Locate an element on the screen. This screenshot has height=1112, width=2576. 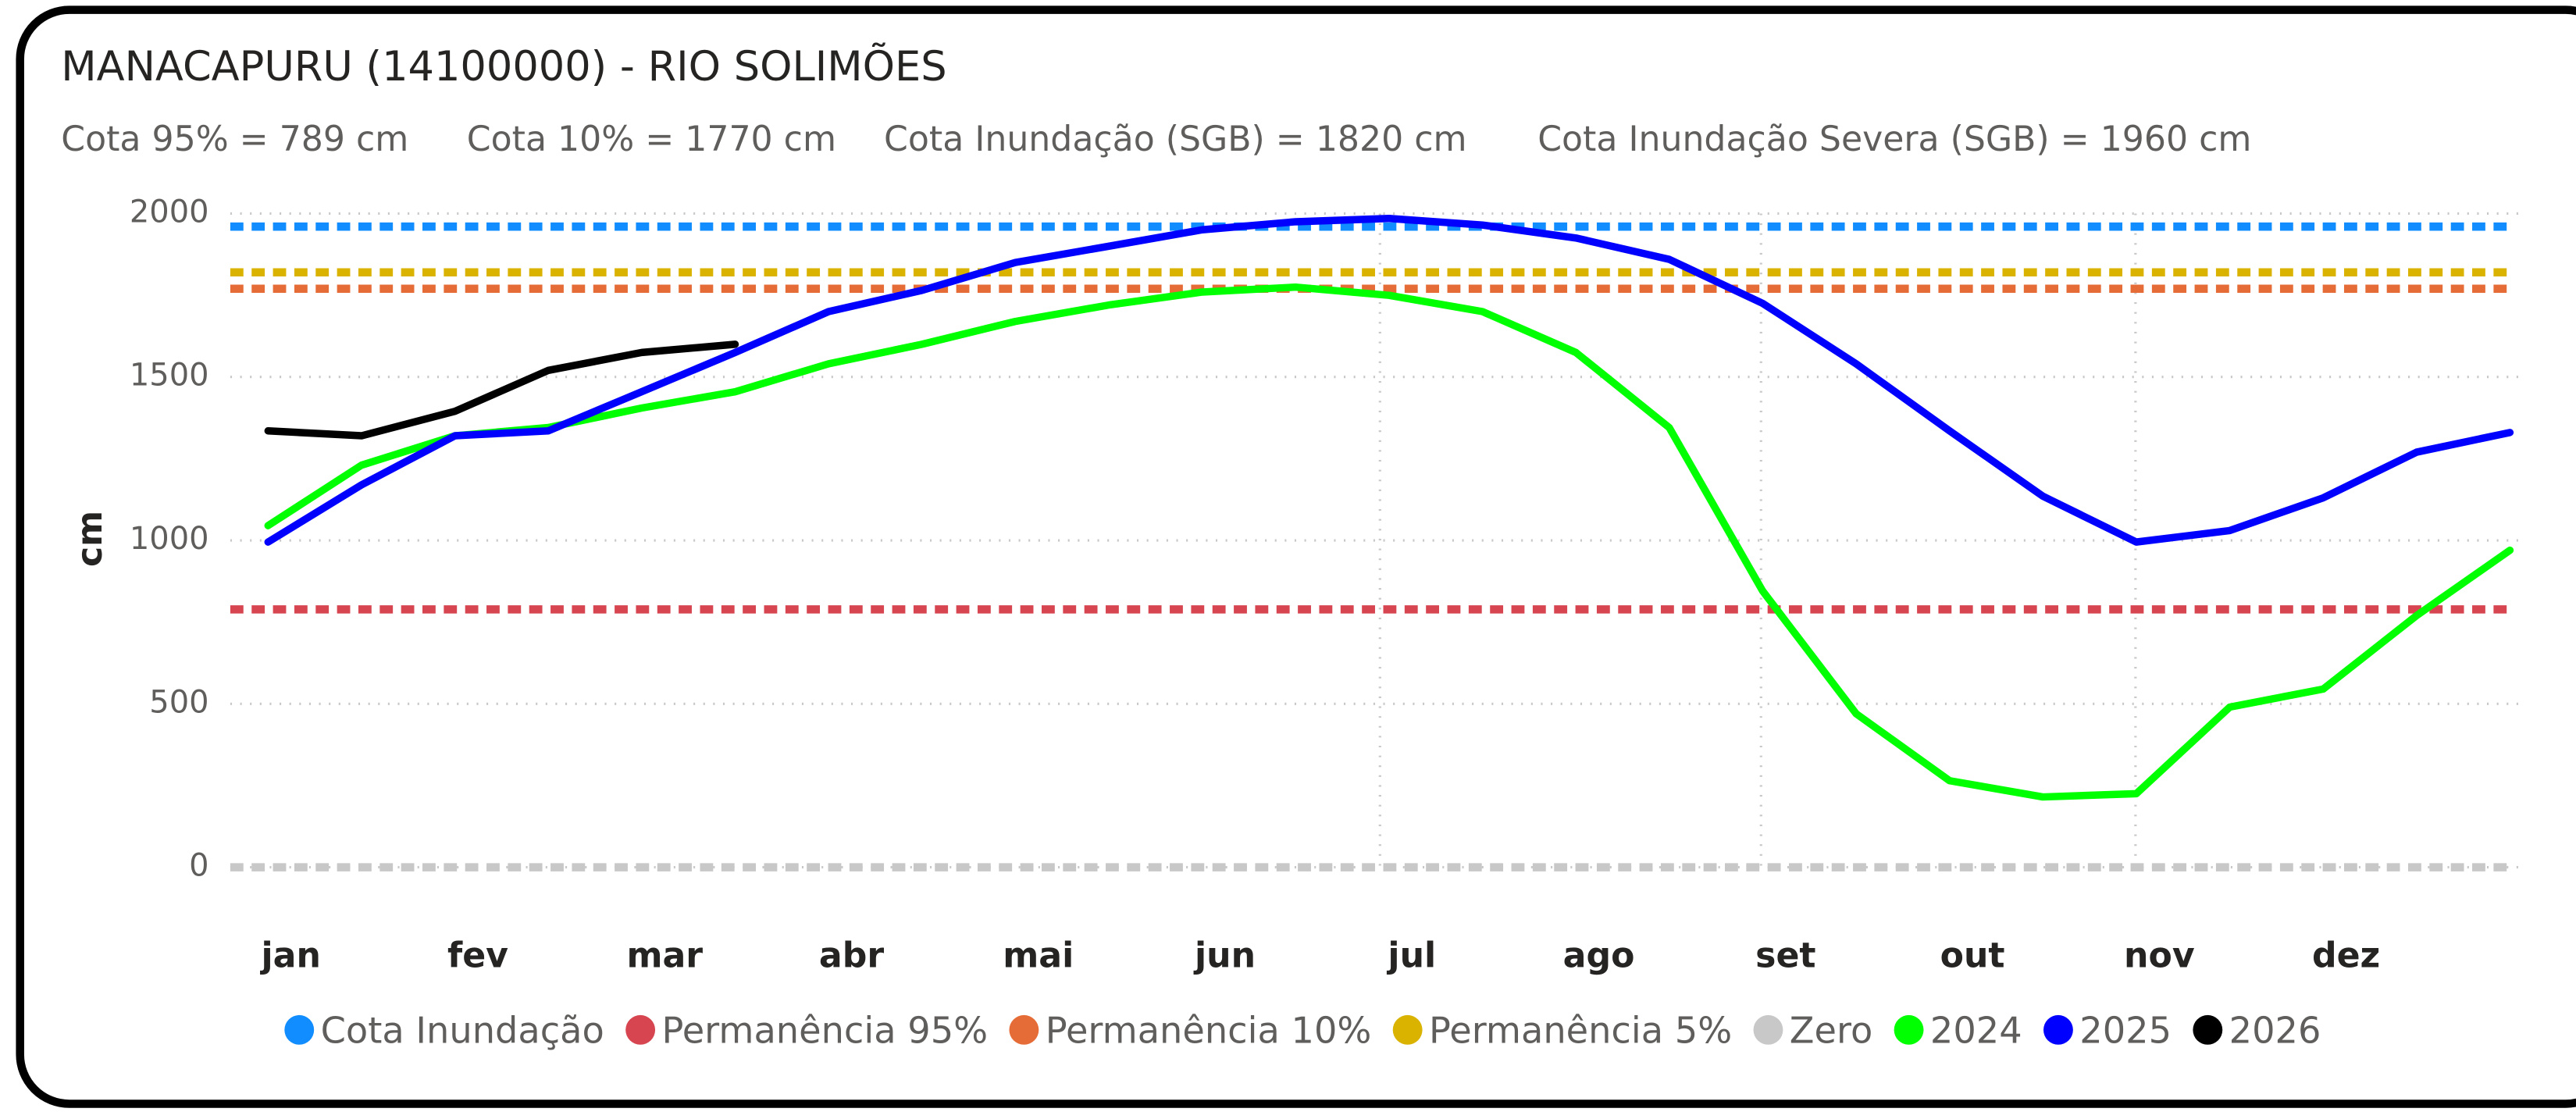
x-tick-label: set is located at coordinates (1785, 956).